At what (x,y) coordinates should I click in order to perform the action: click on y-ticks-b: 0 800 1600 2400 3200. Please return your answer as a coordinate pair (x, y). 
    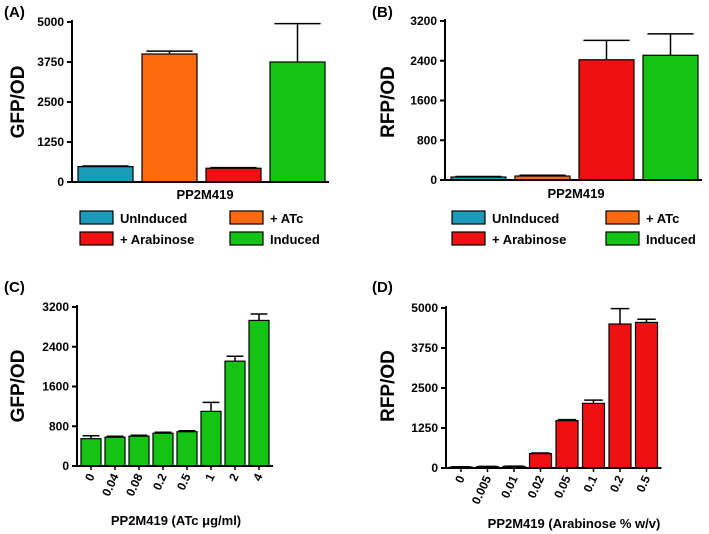
    Looking at the image, I should click on (427, 100).